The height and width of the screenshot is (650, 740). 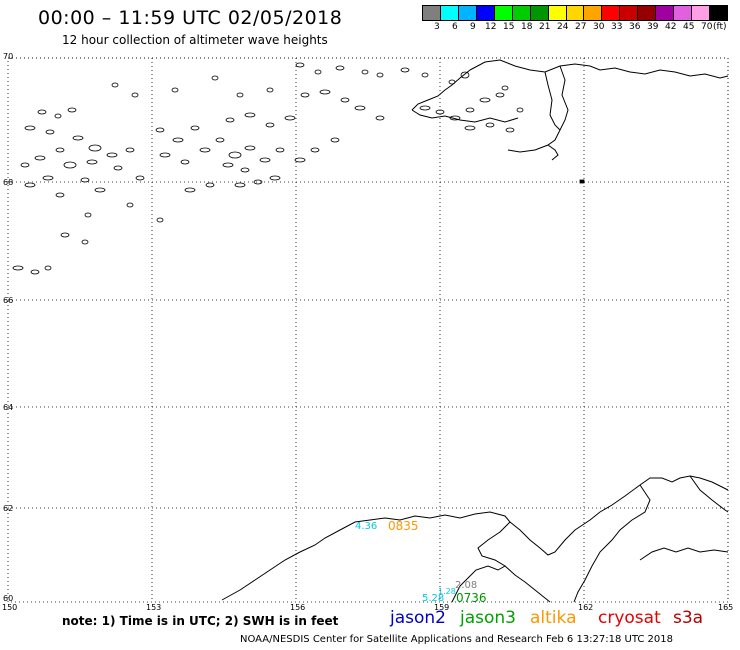 I want to click on legend-label: 27, so click(x=581, y=27).